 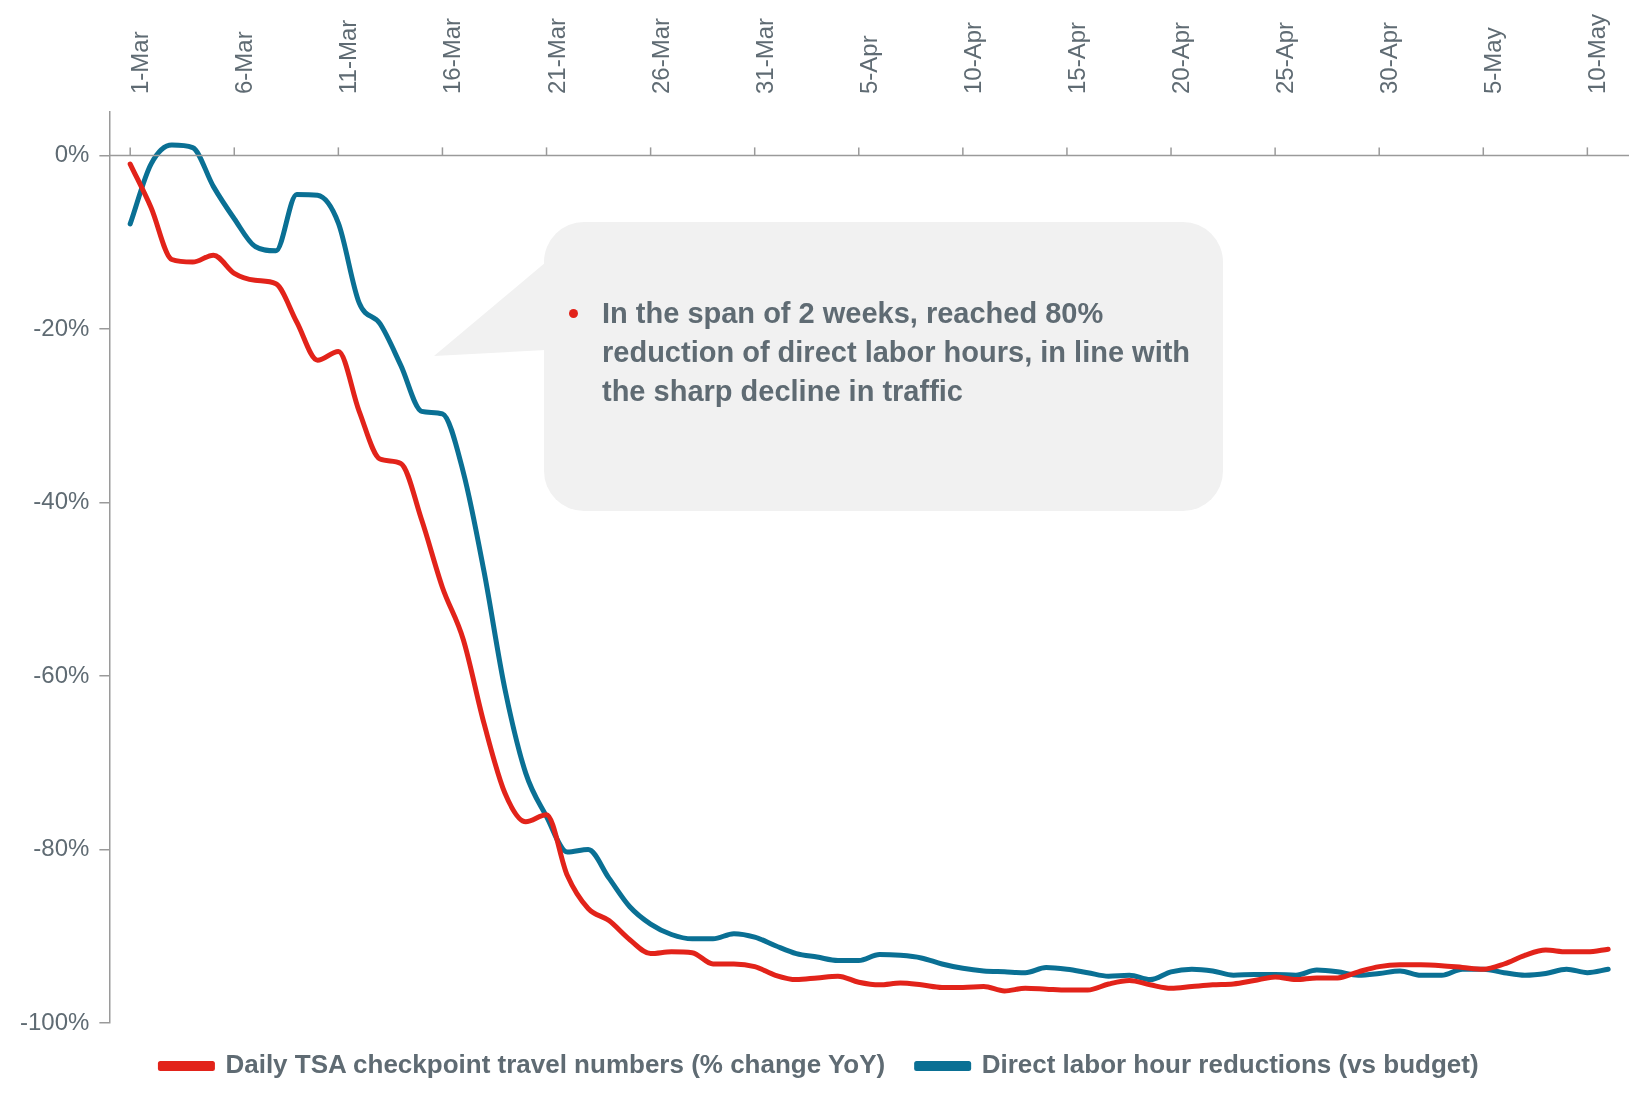 What do you see at coordinates (1285, 57) in the screenshot?
I see `x-tick-label: 25-Apr` at bounding box center [1285, 57].